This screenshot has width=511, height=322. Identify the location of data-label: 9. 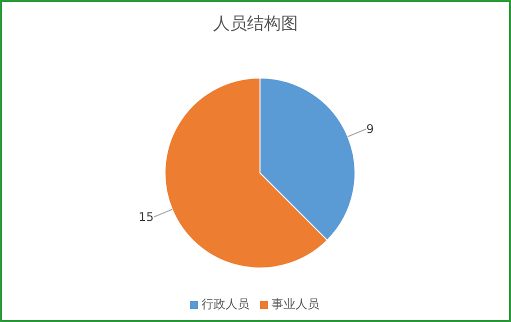
(370, 129).